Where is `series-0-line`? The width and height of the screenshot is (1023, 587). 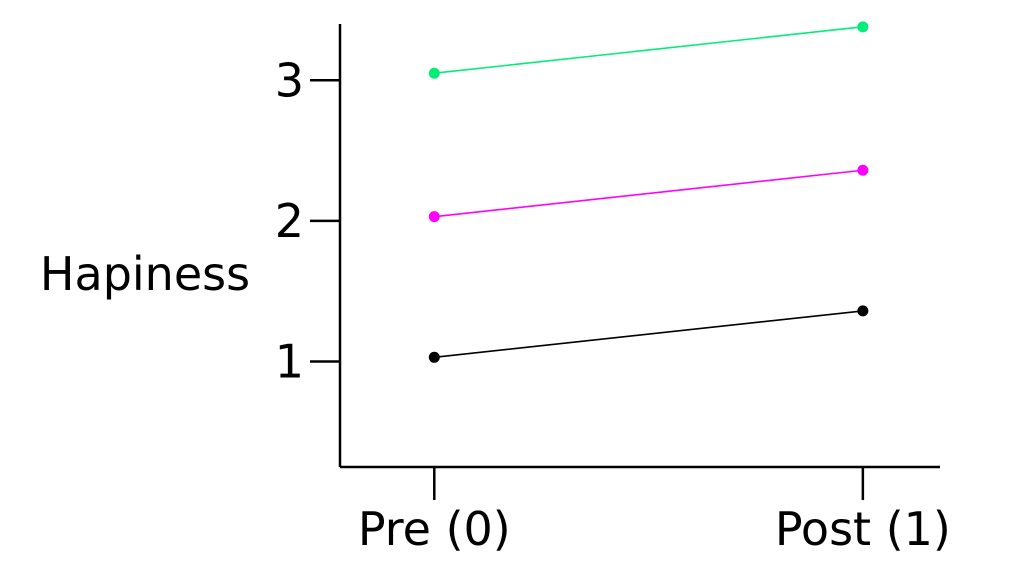
series-0-line is located at coordinates (648, 334).